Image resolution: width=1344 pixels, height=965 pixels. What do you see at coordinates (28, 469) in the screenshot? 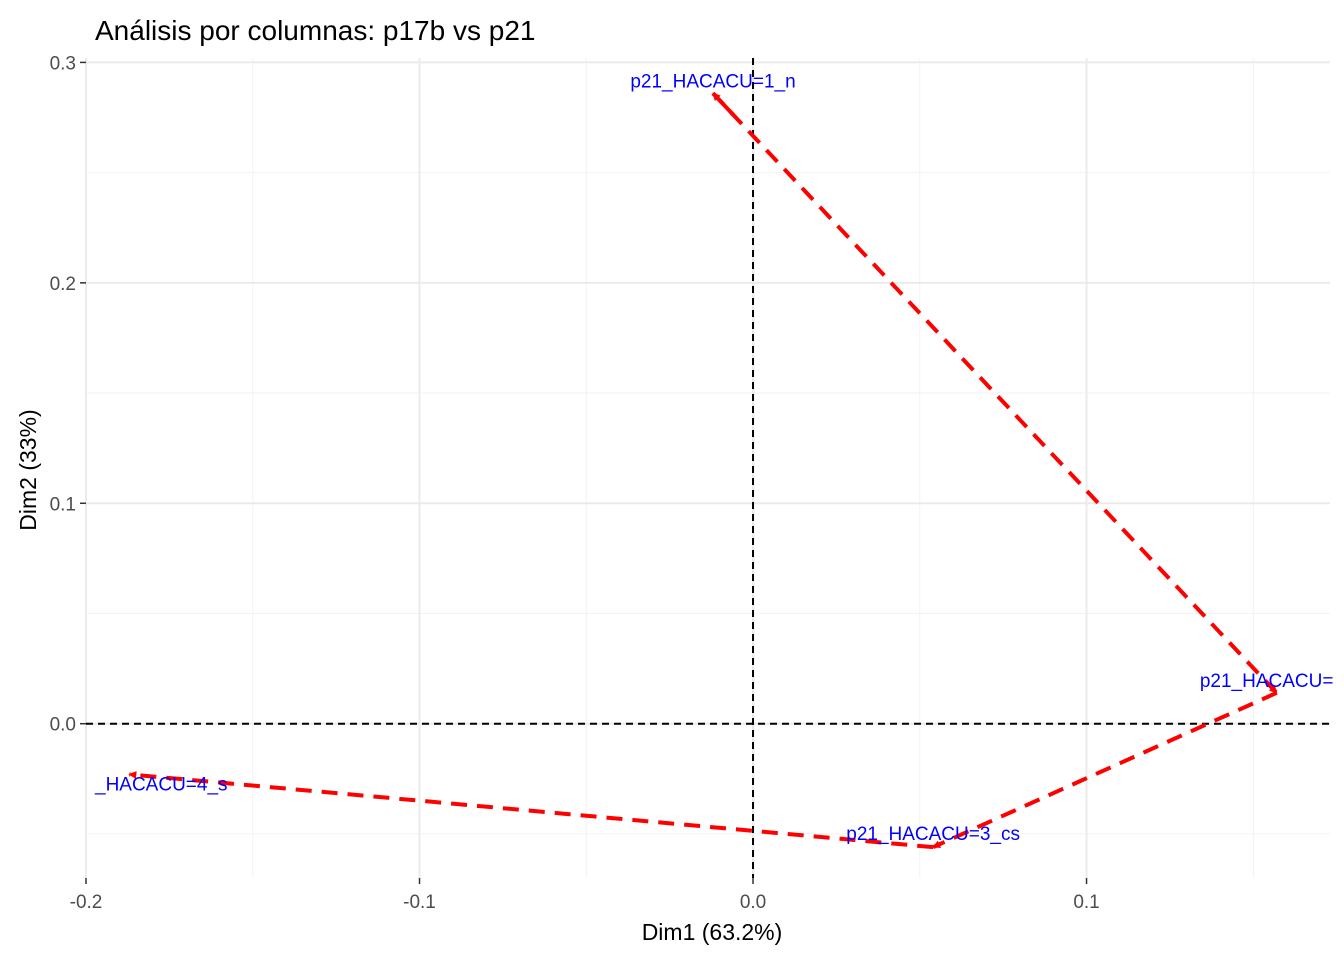
I see `y-axis-label: Dim2 (33%)` at bounding box center [28, 469].